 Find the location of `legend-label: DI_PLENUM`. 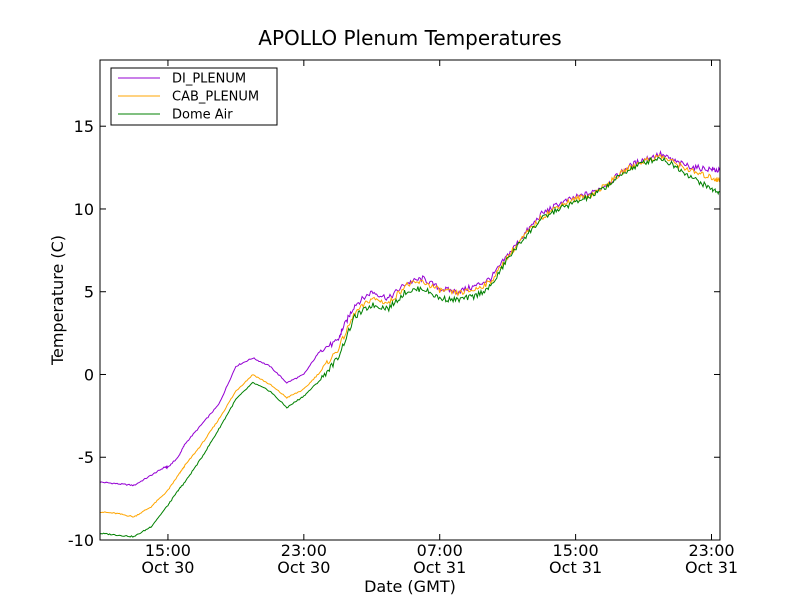

legend-label: DI_PLENUM is located at coordinates (209, 79).